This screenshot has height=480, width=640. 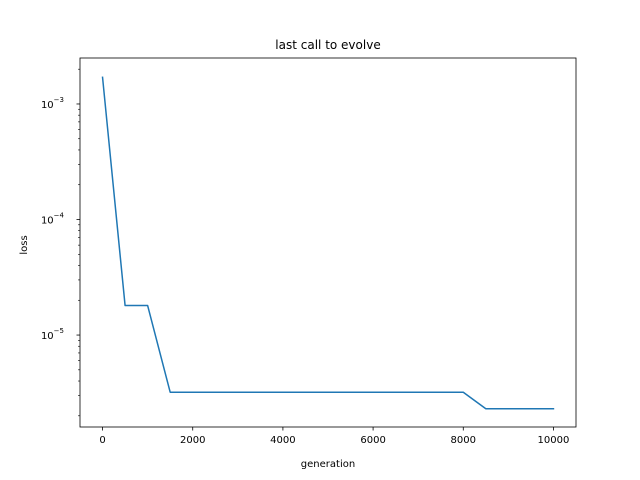 I want to click on y-tick-label: 10⁻⁴, so click(x=53, y=219).